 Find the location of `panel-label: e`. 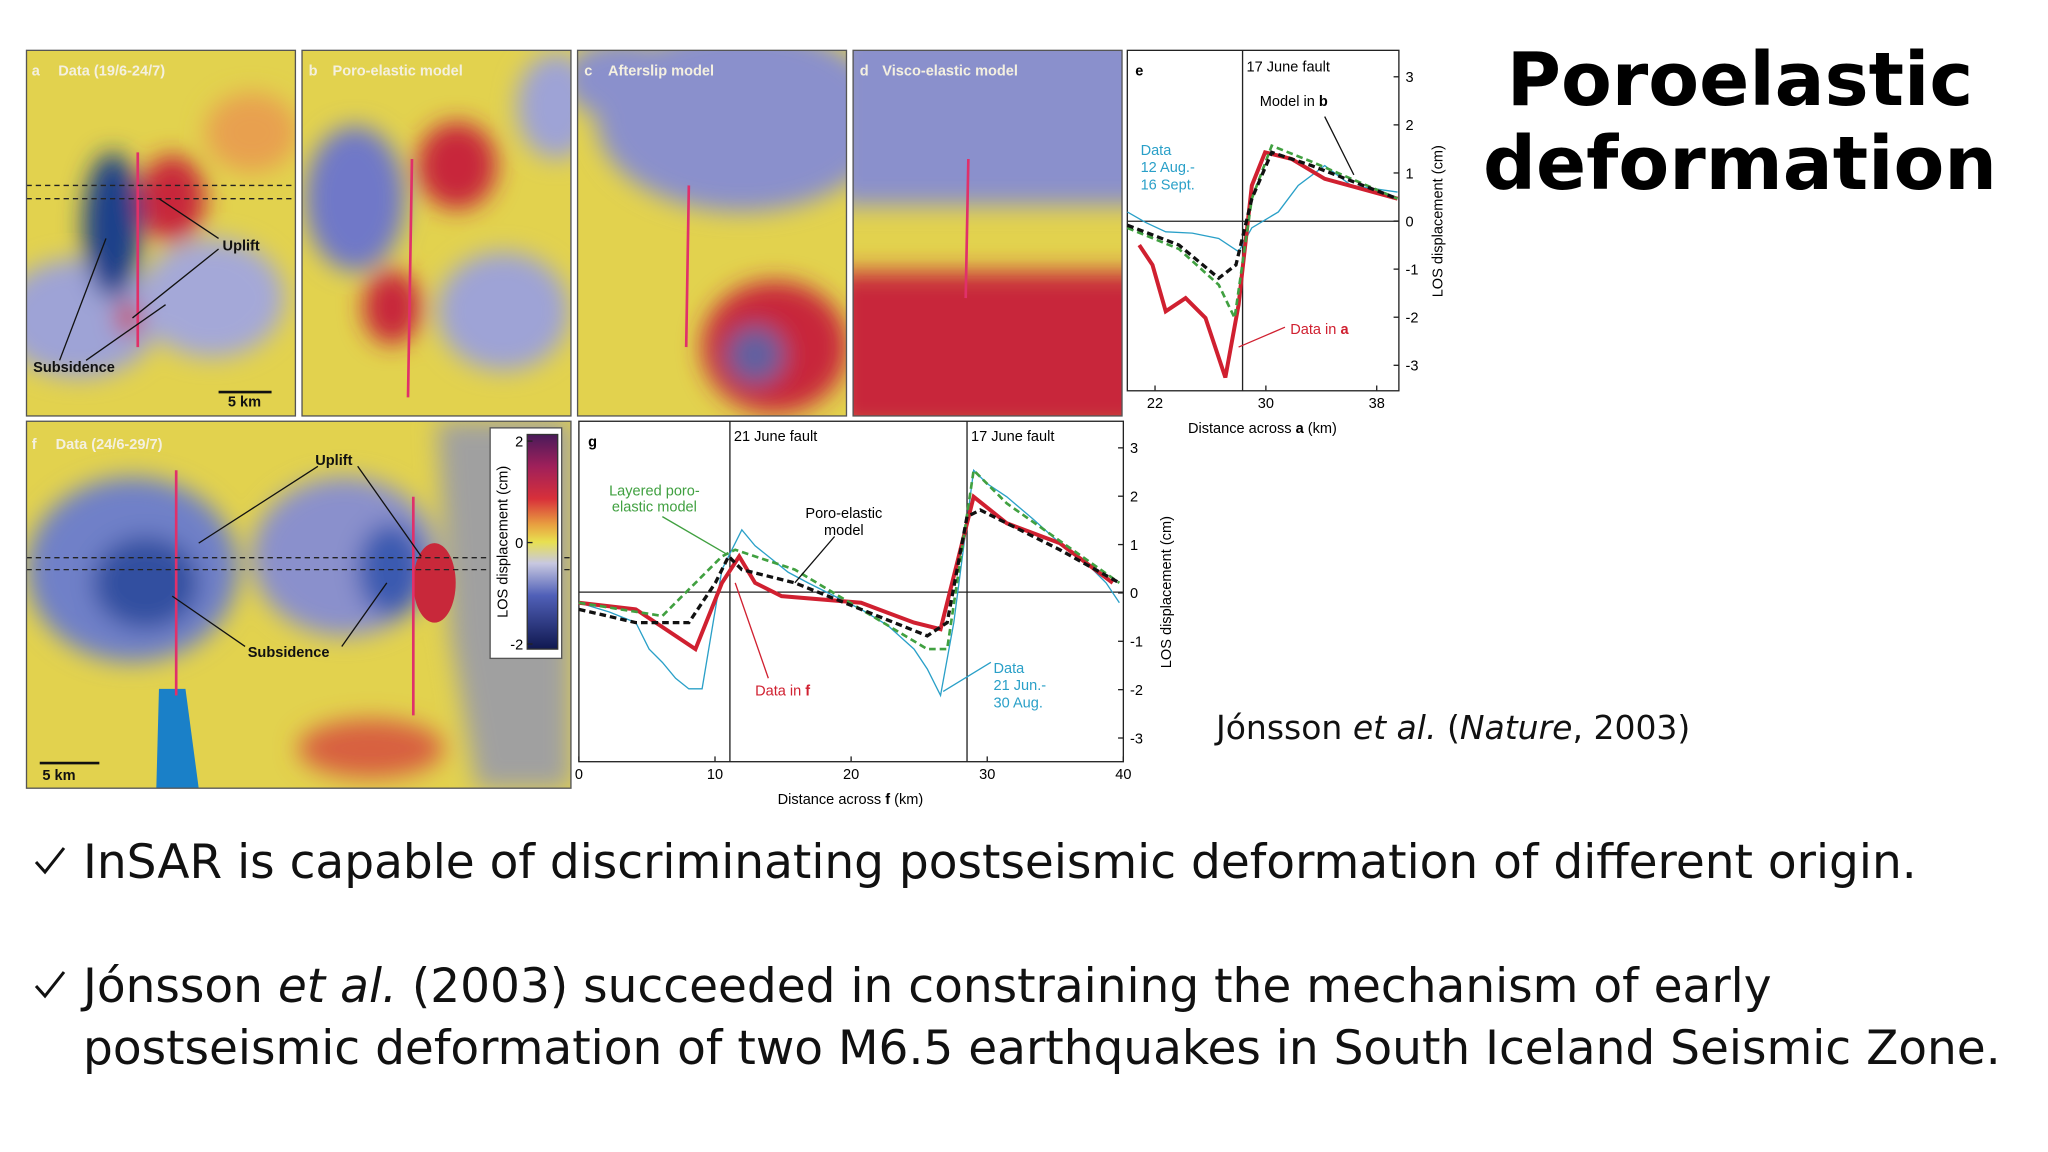

panel-label: e is located at coordinates (1139, 72).